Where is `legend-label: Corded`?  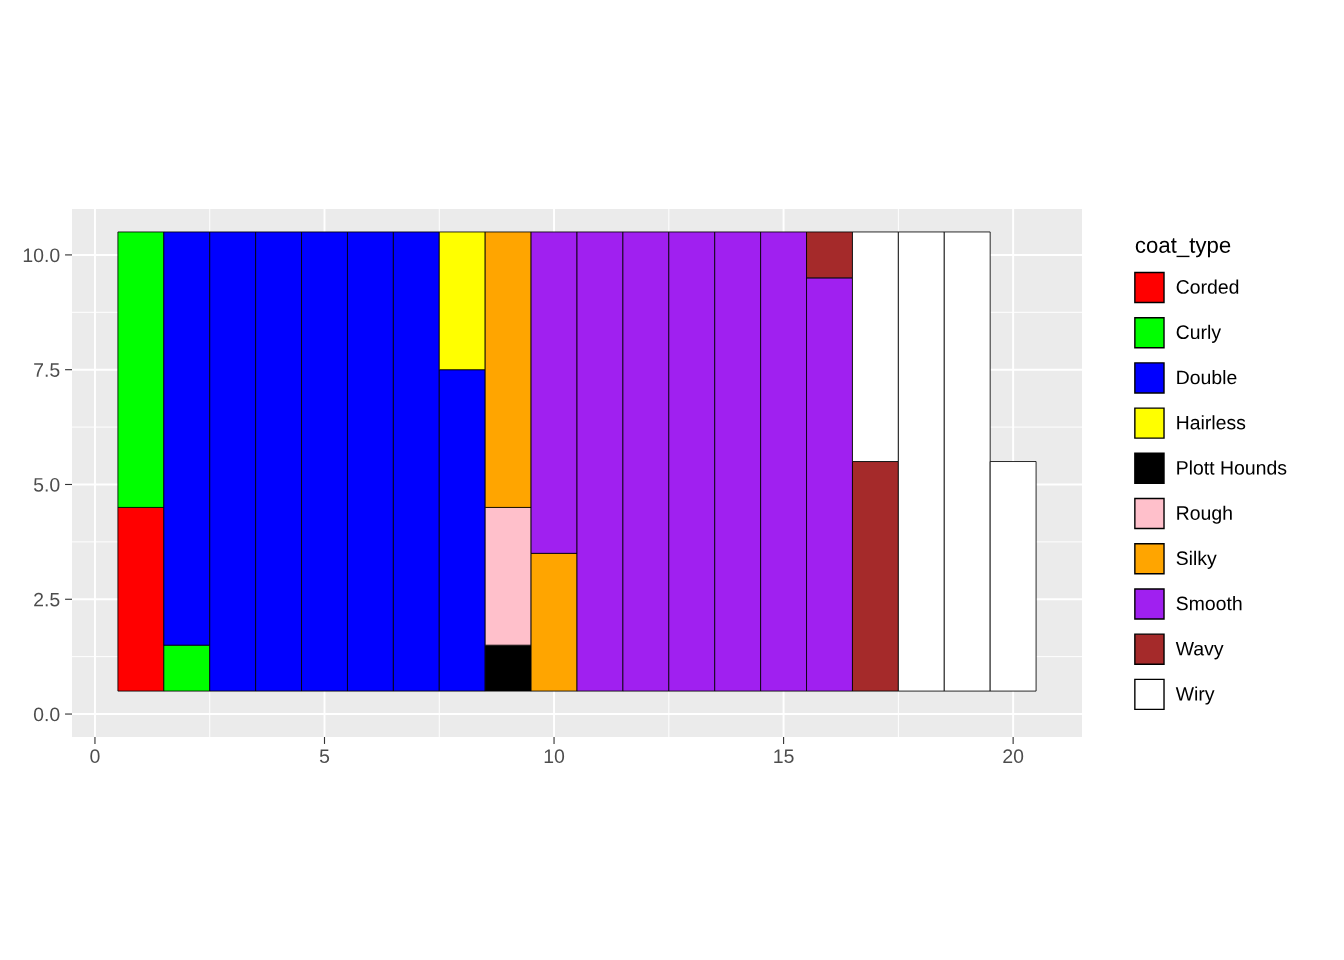
legend-label: Corded is located at coordinates (1207, 286).